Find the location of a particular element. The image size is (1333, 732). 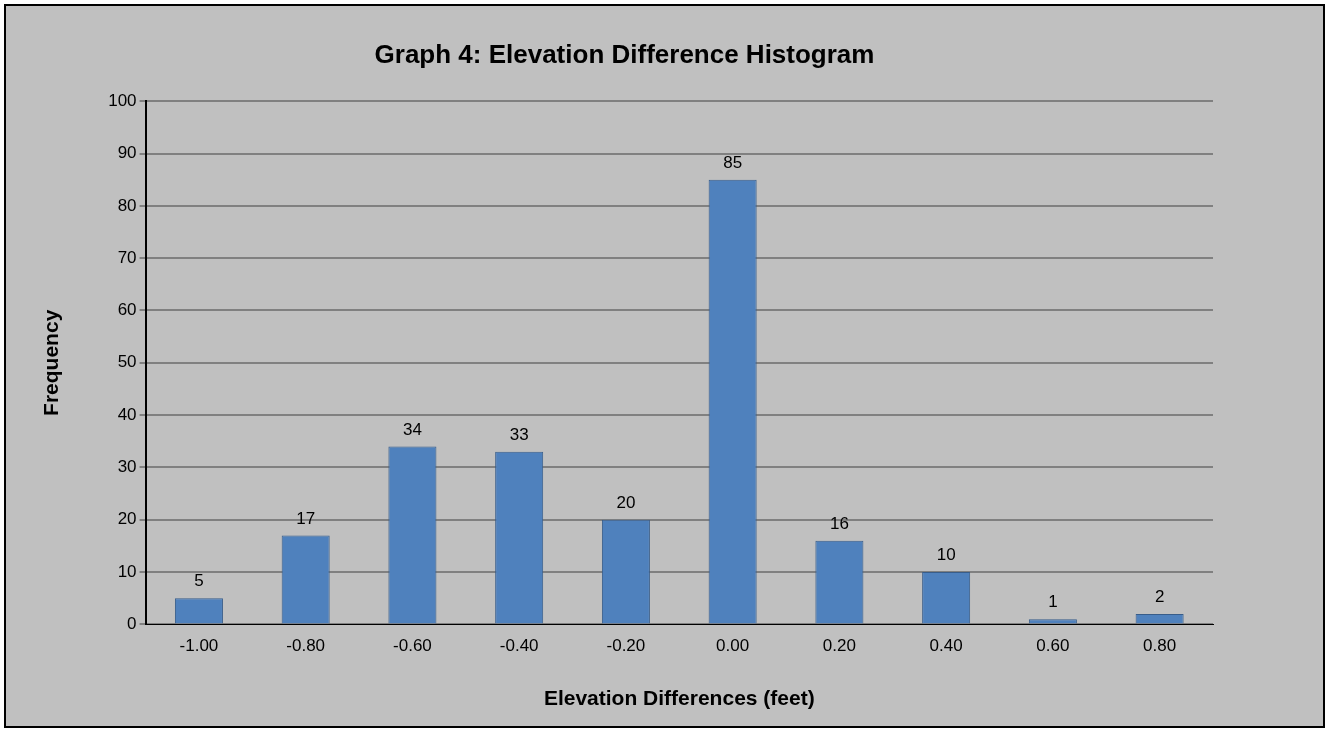

data-label: 20 is located at coordinates (626, 502).